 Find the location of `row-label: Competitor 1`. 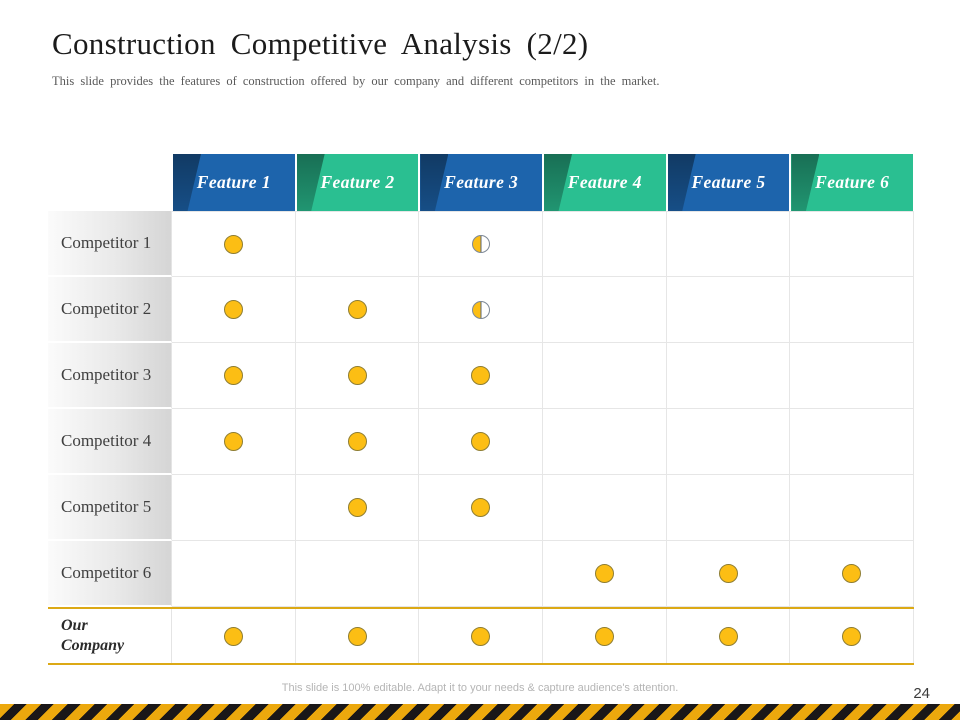

row-label: Competitor 1 is located at coordinates (110, 244).